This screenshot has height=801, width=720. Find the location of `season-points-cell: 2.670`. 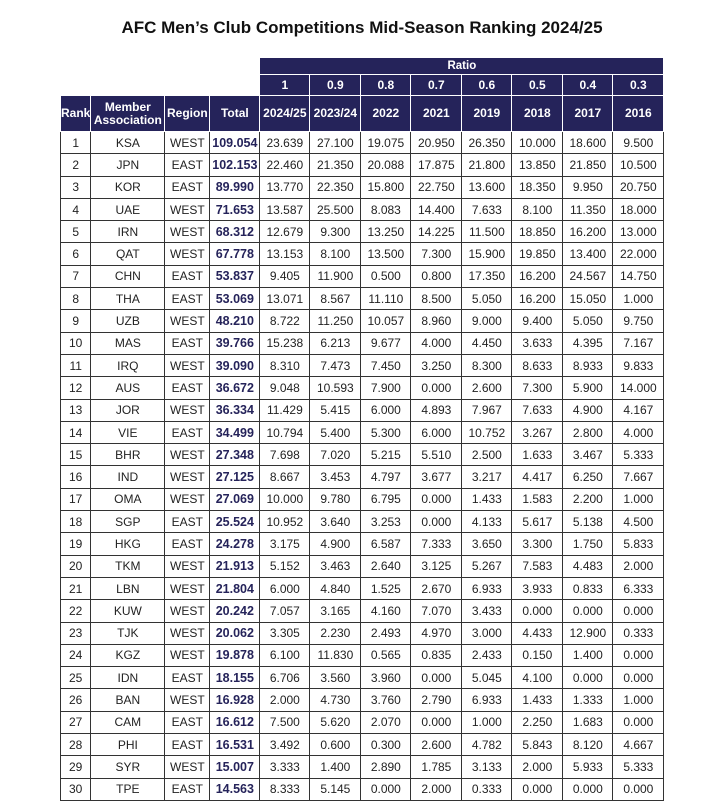

season-points-cell: 2.670 is located at coordinates (436, 588).